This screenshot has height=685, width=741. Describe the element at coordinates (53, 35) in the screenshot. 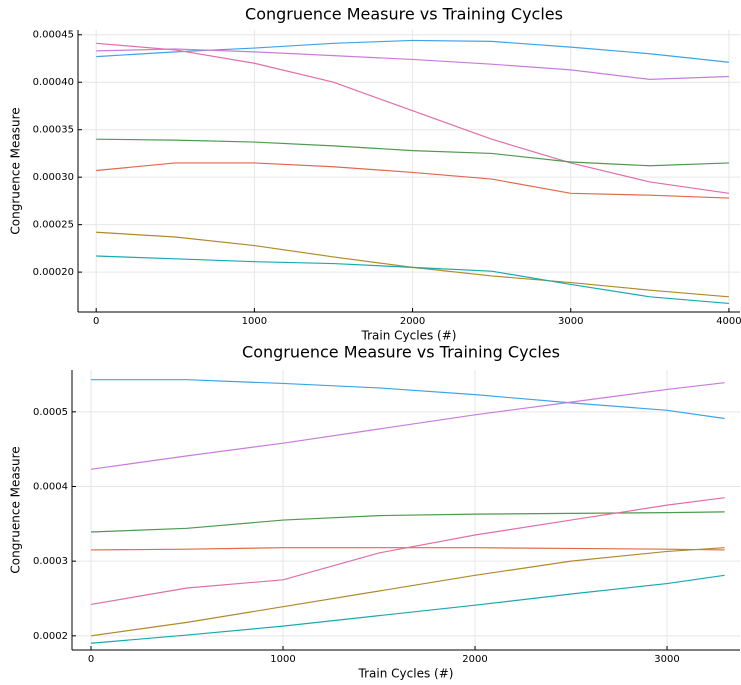

I see `y-tick-label: 0.00045` at that location.